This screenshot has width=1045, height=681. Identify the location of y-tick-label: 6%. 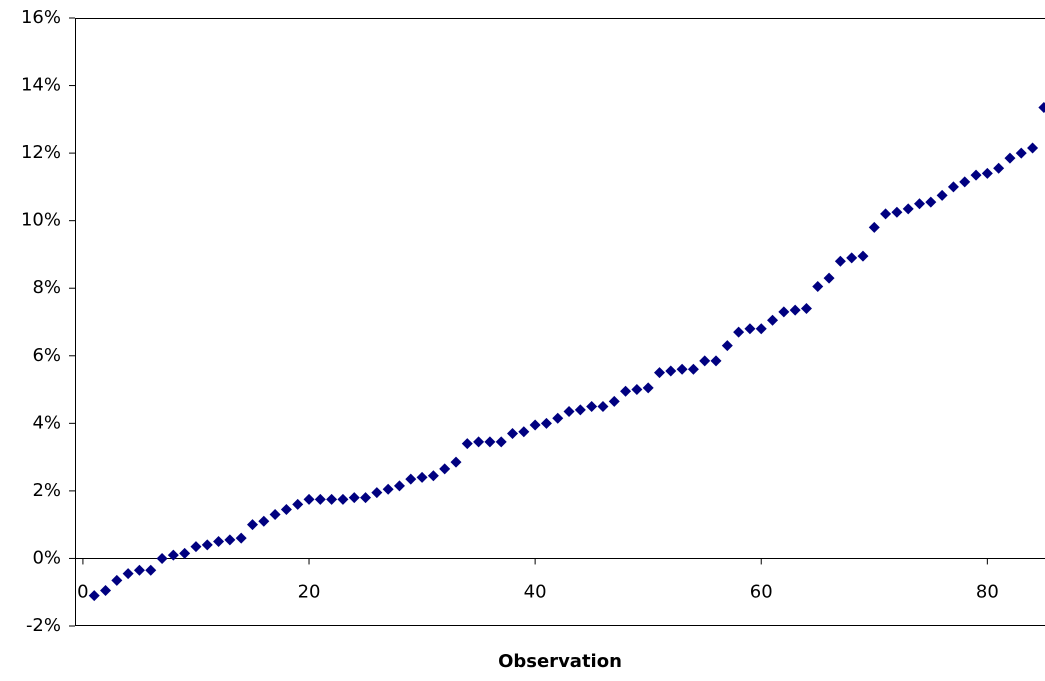
(46, 355).